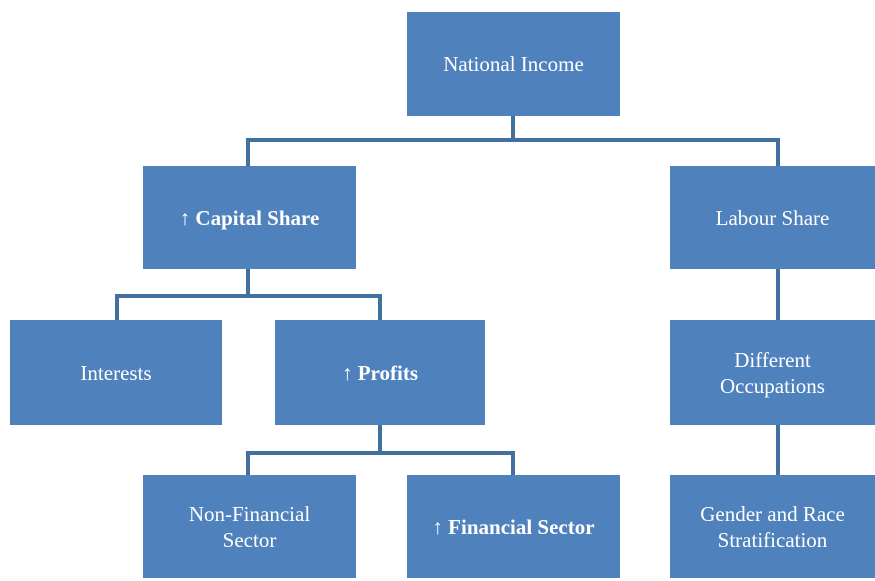 The width and height of the screenshot is (875, 581). I want to click on node-box: Different Occupations, so click(772, 372).